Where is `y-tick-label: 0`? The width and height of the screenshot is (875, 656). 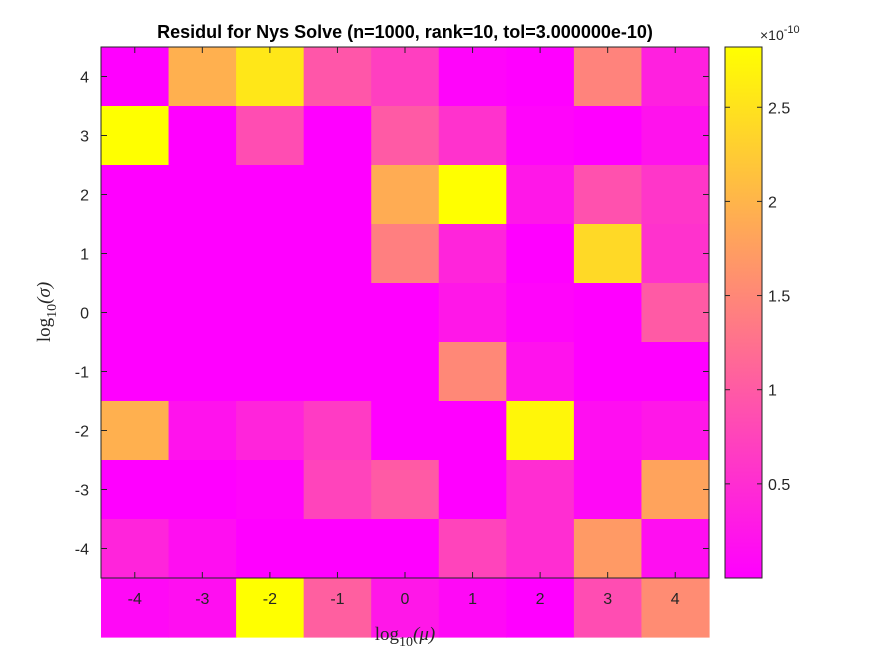
y-tick-label: 0 is located at coordinates (84, 314).